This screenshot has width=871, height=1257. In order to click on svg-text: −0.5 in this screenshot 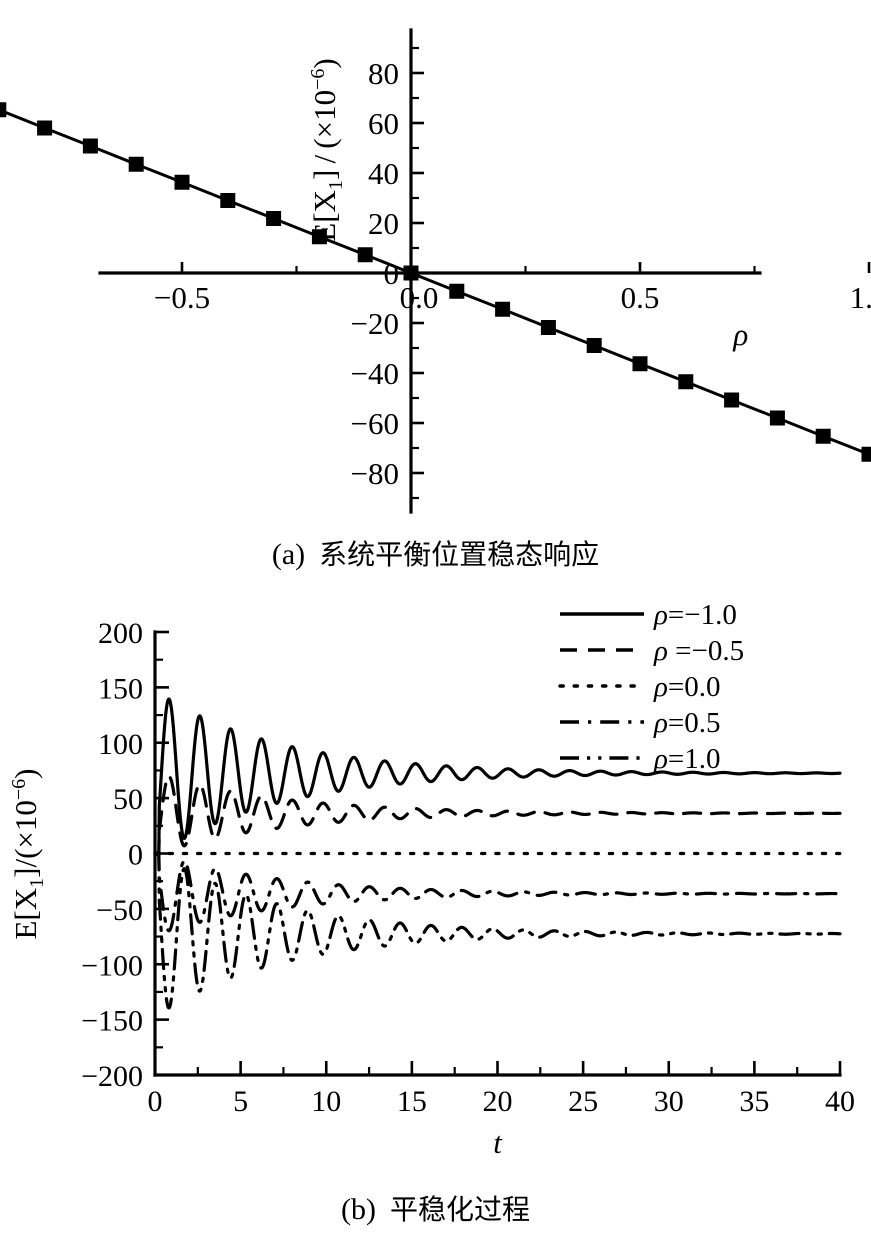, I will do `click(182, 297)`.